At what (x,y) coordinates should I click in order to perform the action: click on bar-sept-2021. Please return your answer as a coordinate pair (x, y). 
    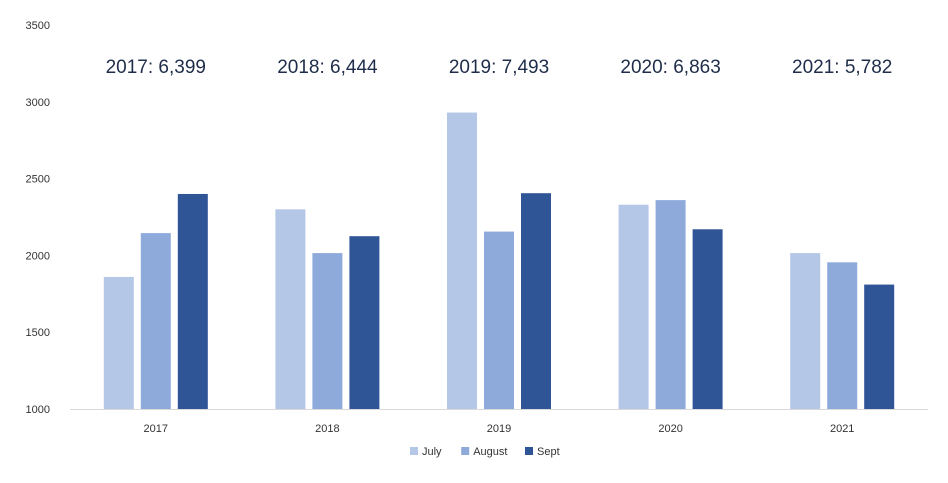
    Looking at the image, I should click on (879, 346).